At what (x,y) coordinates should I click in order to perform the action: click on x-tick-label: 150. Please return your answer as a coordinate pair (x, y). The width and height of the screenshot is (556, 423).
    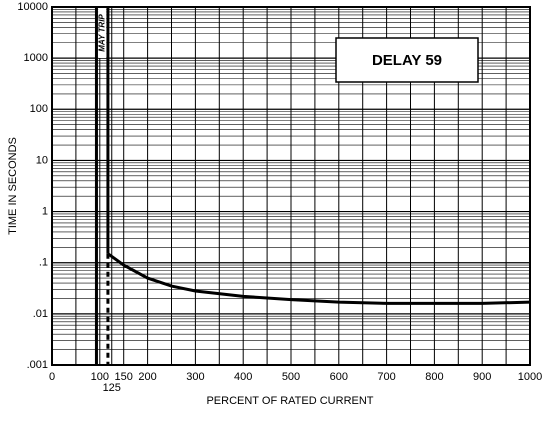
    Looking at the image, I should click on (124, 377).